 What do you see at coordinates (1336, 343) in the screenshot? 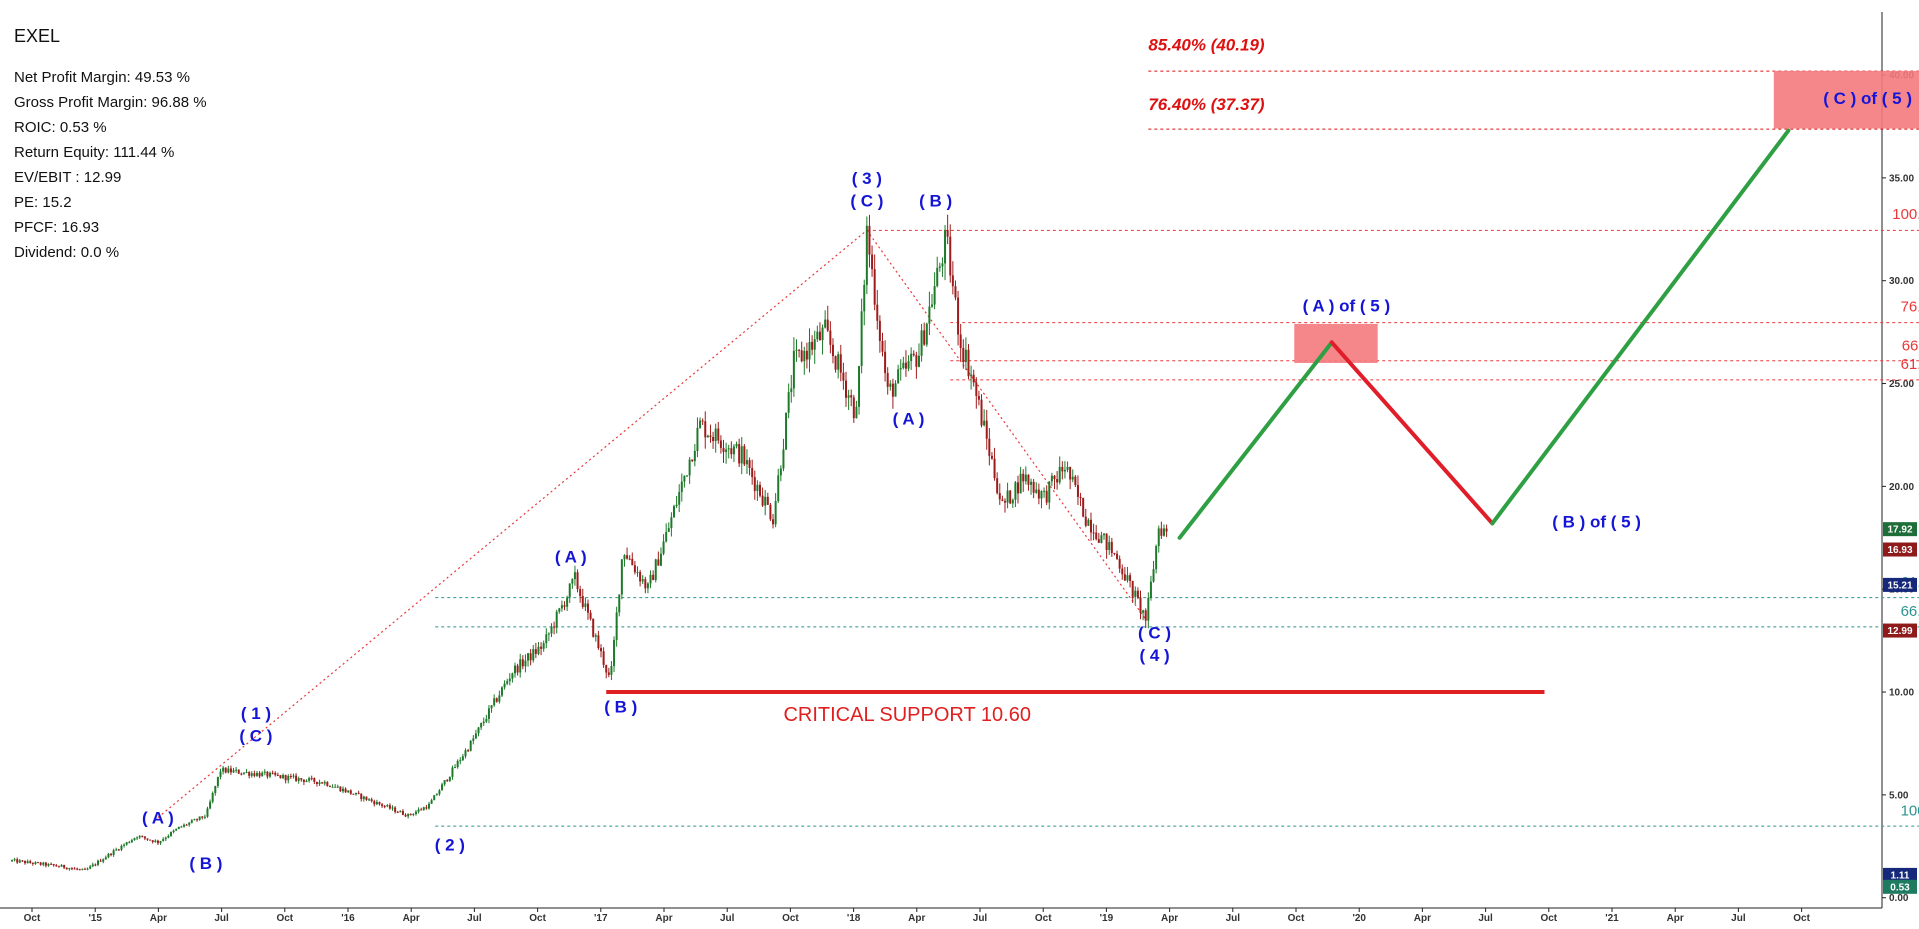
I see `target-zone-box` at bounding box center [1336, 343].